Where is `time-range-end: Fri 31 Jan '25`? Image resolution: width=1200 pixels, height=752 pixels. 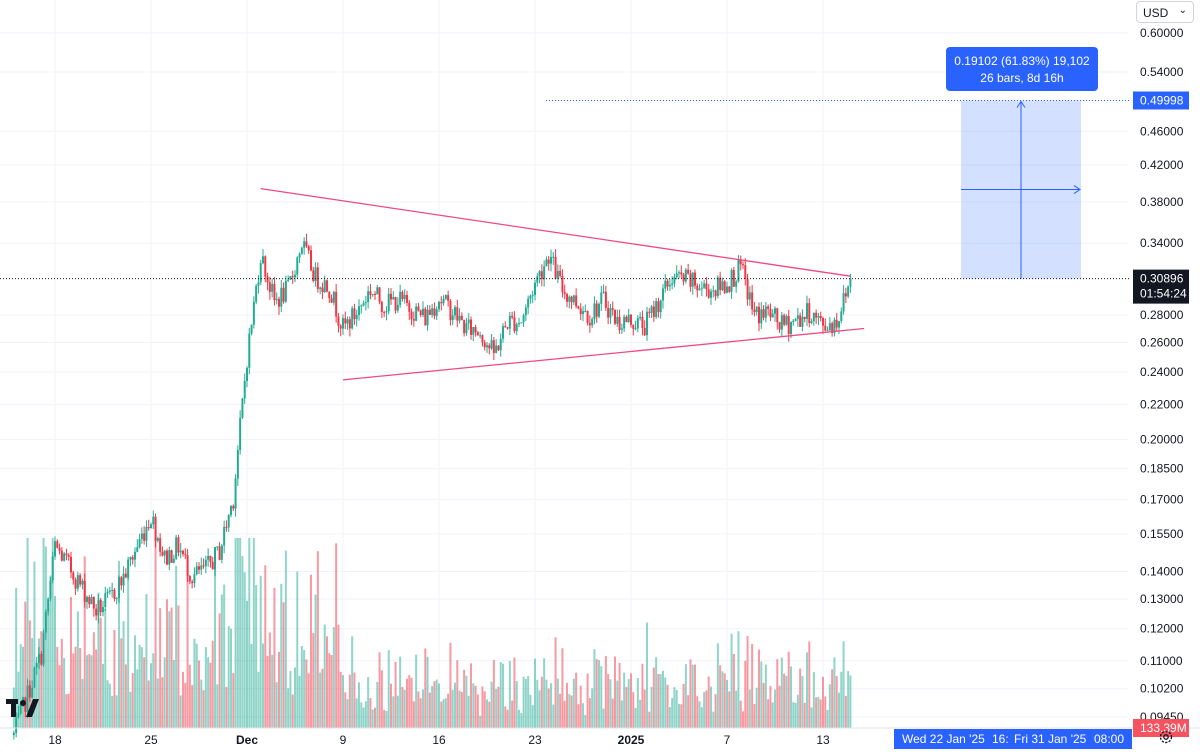 time-range-end: Fri 31 Jan '25 is located at coordinates (1050, 739).